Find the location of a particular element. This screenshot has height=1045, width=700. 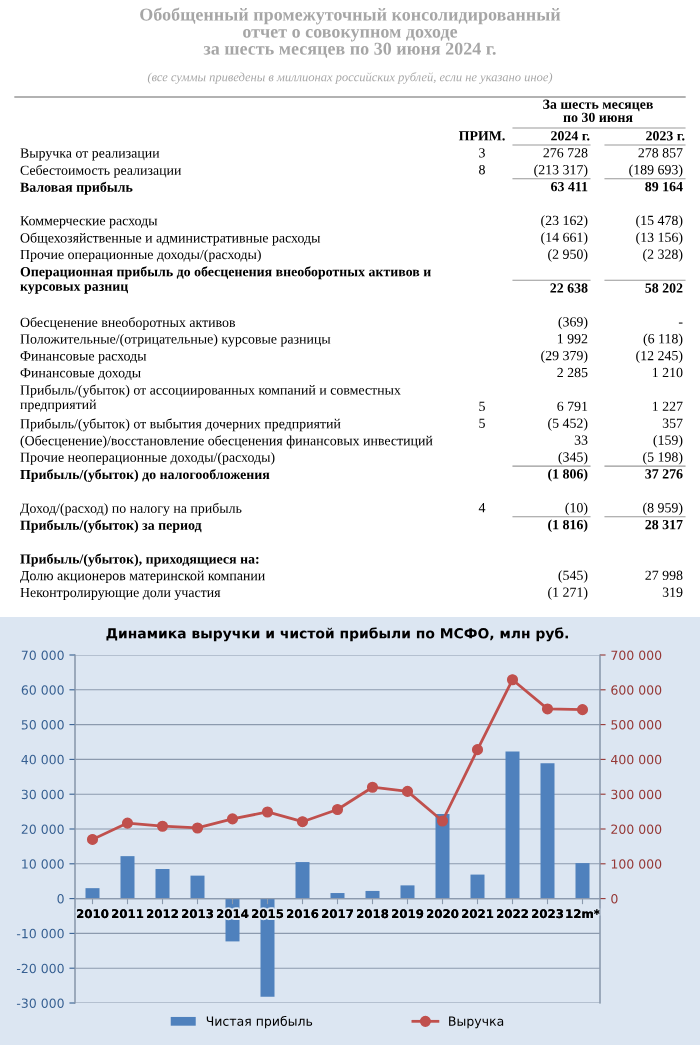

category-label: Долю акционеров материнской компании is located at coordinates (142, 577).